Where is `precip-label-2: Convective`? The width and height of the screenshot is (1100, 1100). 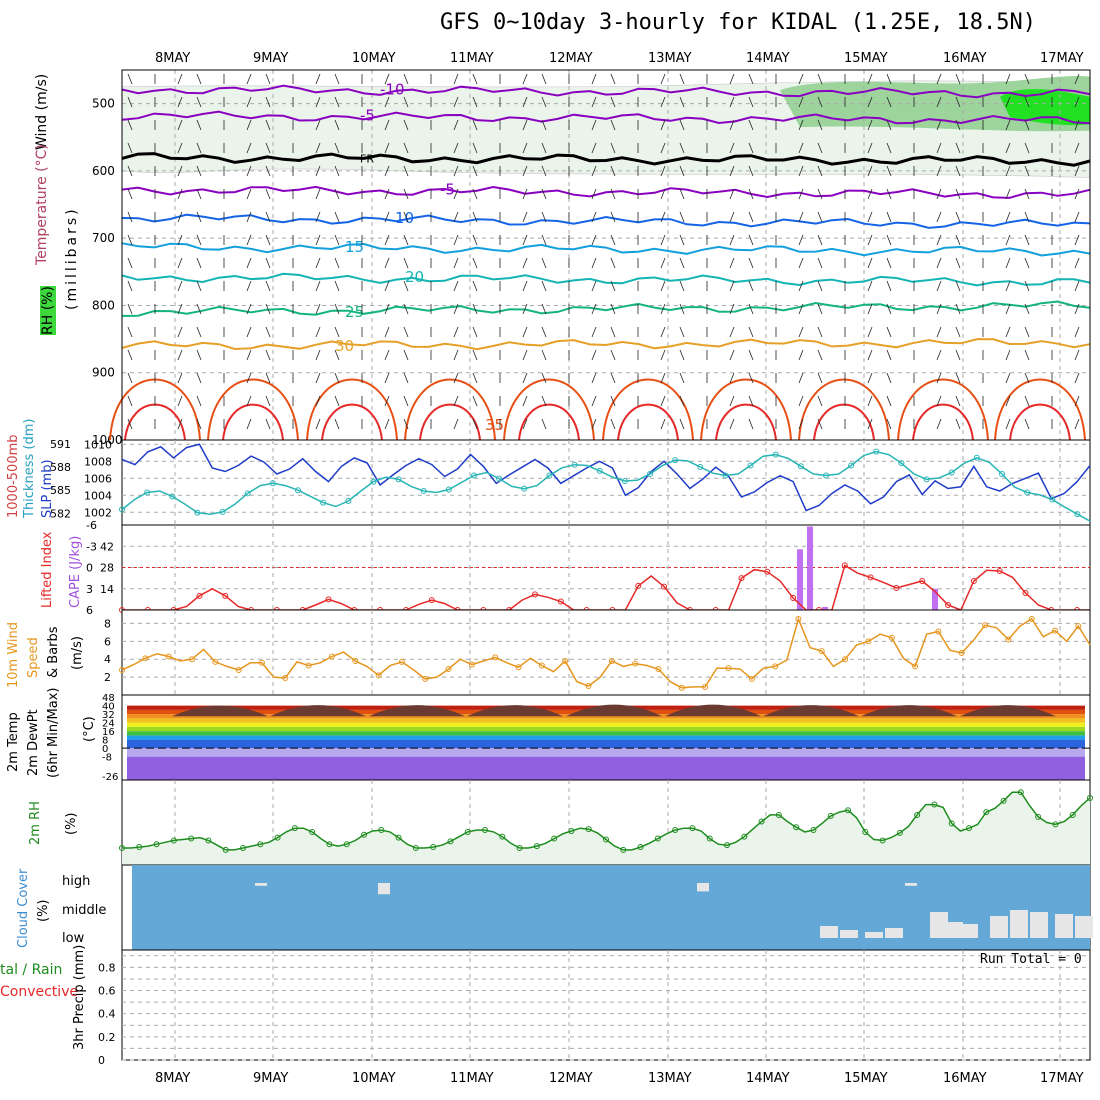 precip-label-2: Convective is located at coordinates (39, 992).